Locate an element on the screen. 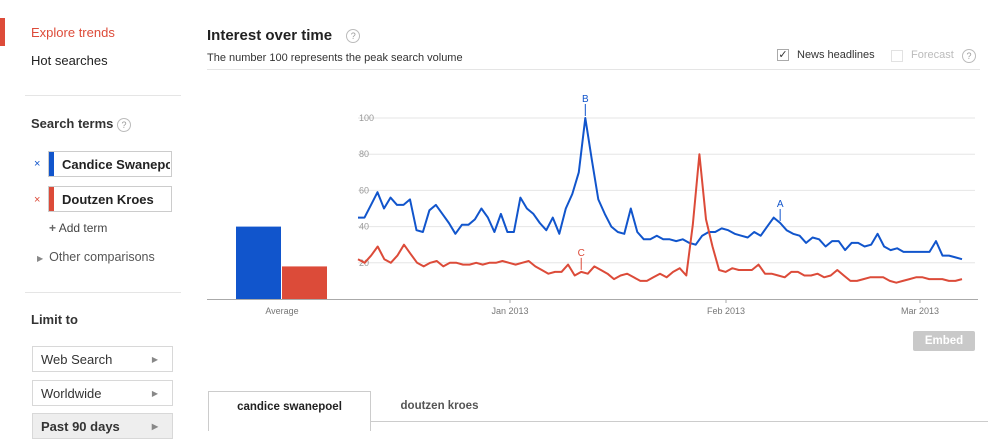 This screenshot has width=991, height=439. page-title: Interest over time ? is located at coordinates (284, 35).